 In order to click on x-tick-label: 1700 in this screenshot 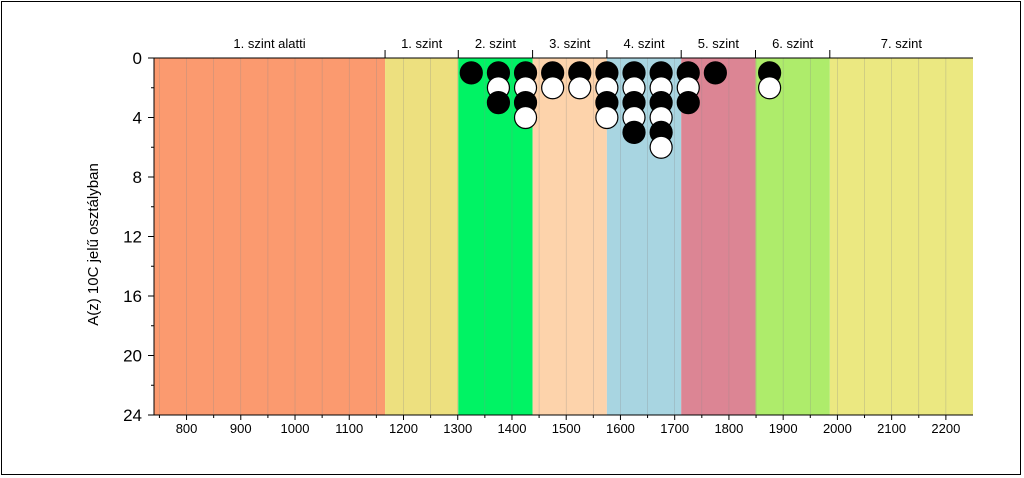, I will do `click(674, 428)`.